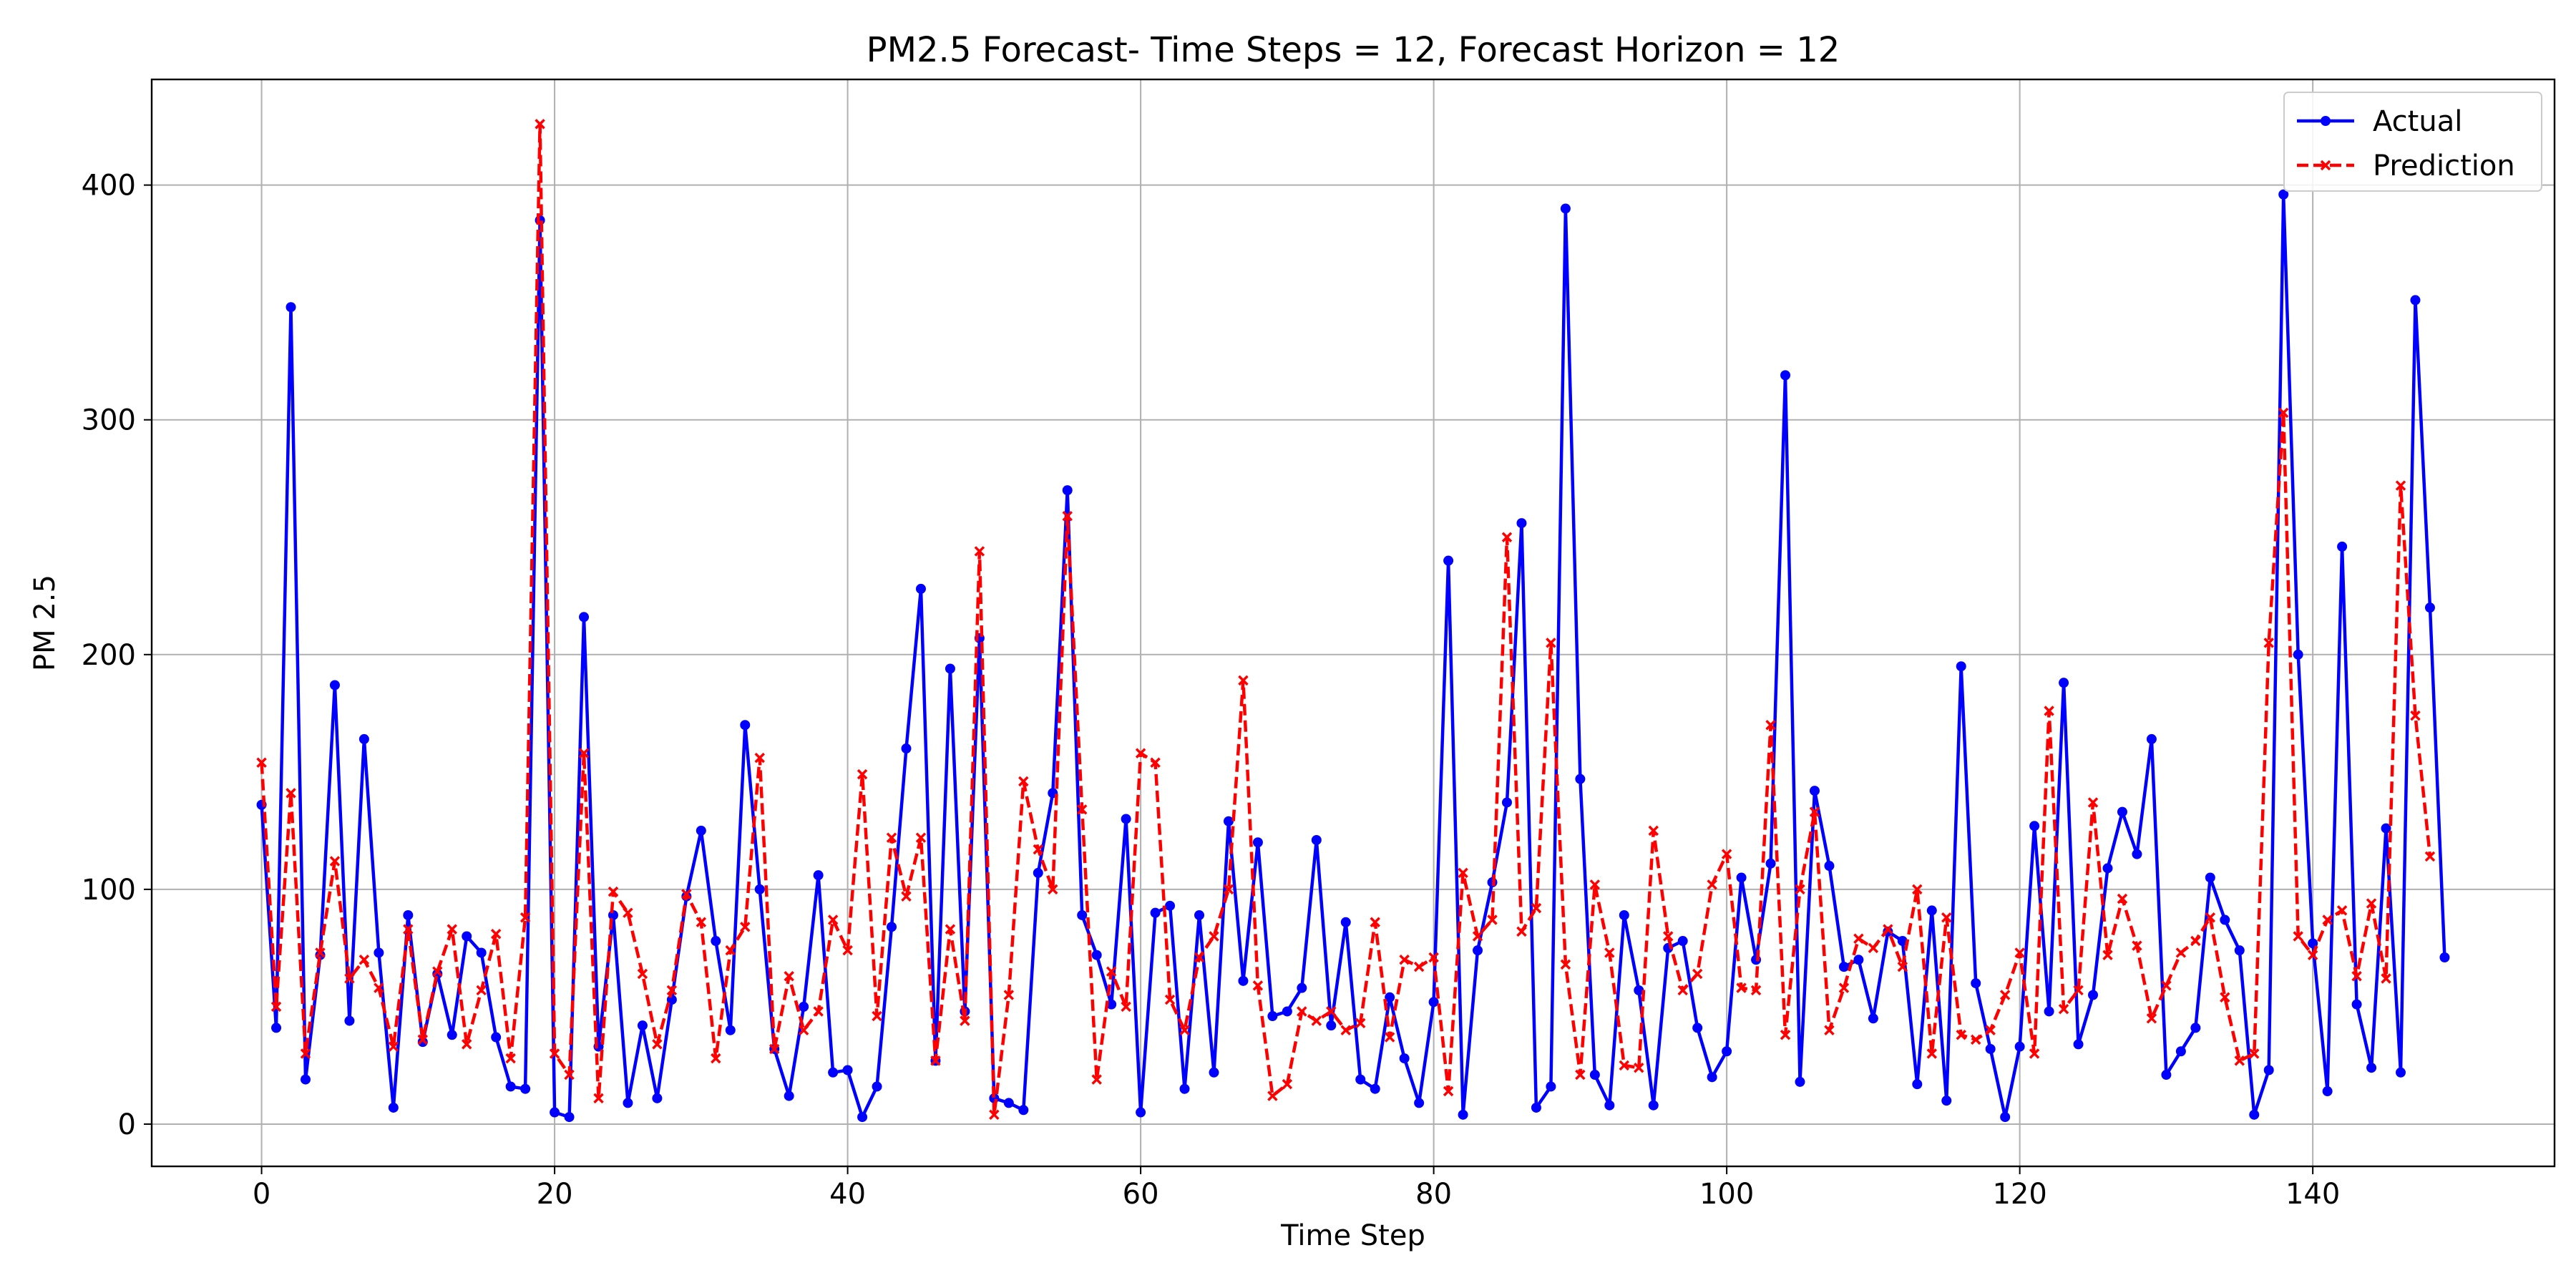 Image resolution: width=2576 pixels, height=1288 pixels. I want to click on x-tick-label: 0, so click(261, 1194).